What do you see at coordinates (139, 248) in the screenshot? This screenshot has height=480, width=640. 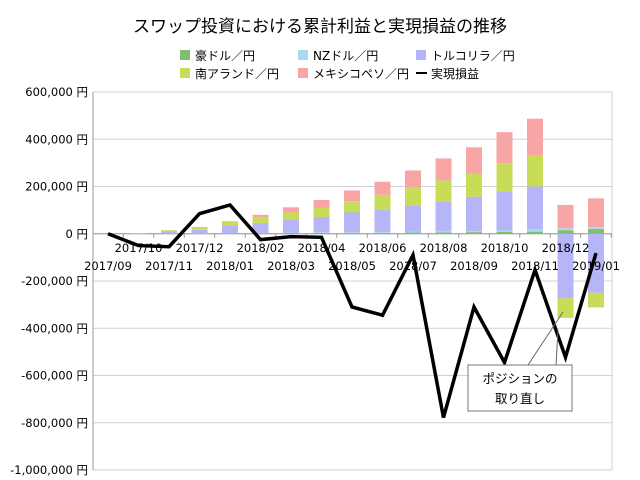 I see `x-tick-label: 2017/10` at bounding box center [139, 248].